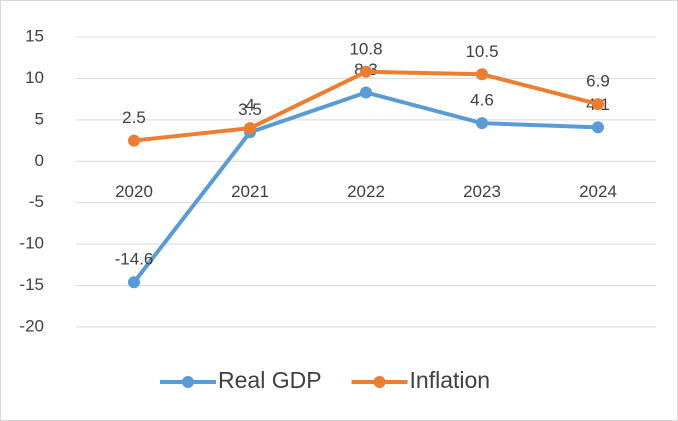 The width and height of the screenshot is (678, 421). I want to click on data-label: 2.5, so click(134, 117).